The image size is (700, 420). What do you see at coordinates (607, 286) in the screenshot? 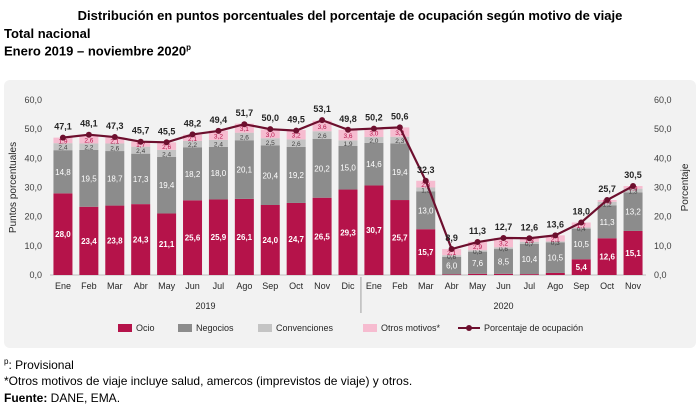
I see `x-tick-label: Oct` at bounding box center [607, 286].